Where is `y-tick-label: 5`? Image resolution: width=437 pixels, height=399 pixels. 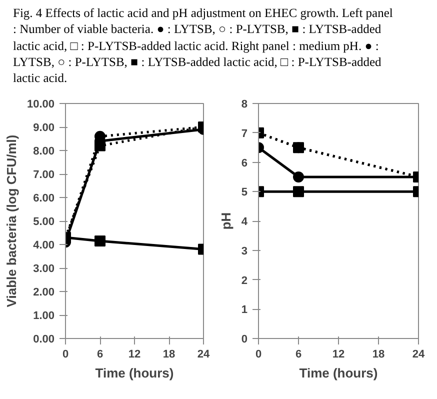 y-tick-label: 5 is located at coordinates (244, 192).